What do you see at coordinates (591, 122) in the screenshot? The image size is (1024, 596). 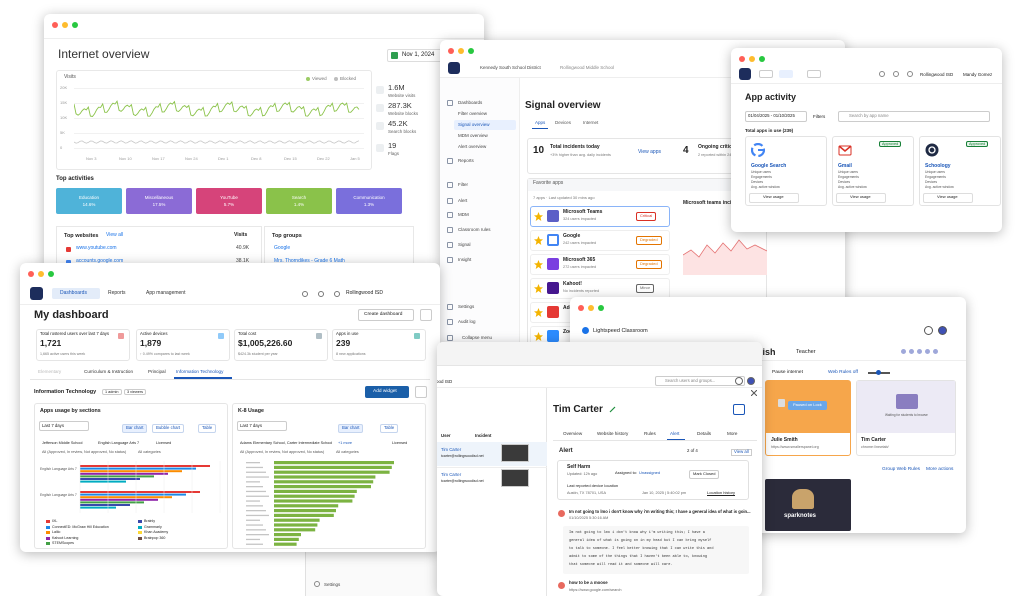 I see `tab: Internet` at bounding box center [591, 122].